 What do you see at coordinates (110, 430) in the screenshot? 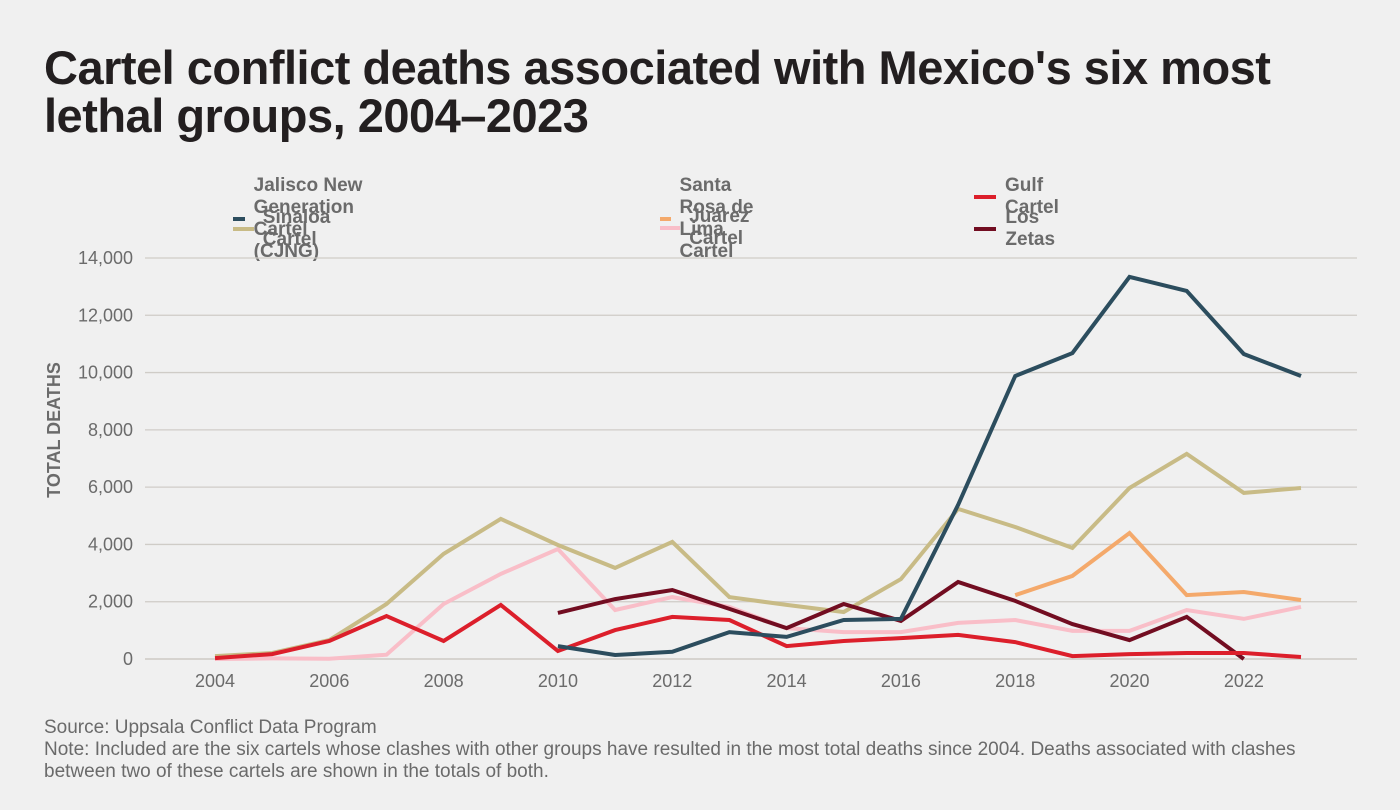
I see `y-tick-label: 8,000` at bounding box center [110, 430].